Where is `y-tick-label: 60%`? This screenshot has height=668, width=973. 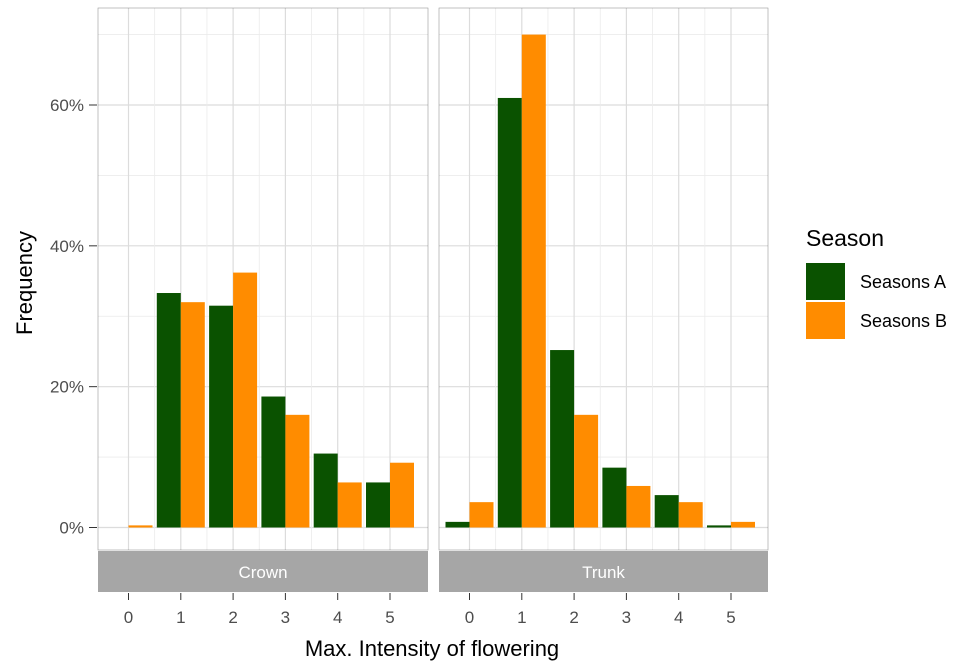
y-tick-label: 60% is located at coordinates (67, 105).